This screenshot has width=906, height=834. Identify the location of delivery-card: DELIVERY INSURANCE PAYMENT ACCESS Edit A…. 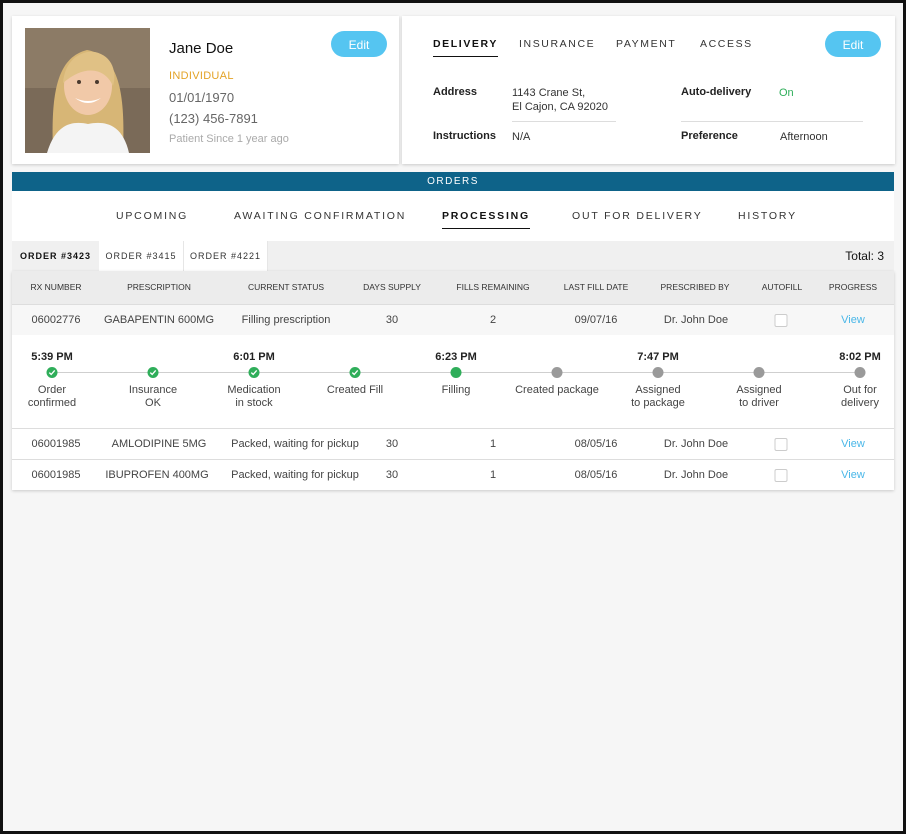
(648, 90).